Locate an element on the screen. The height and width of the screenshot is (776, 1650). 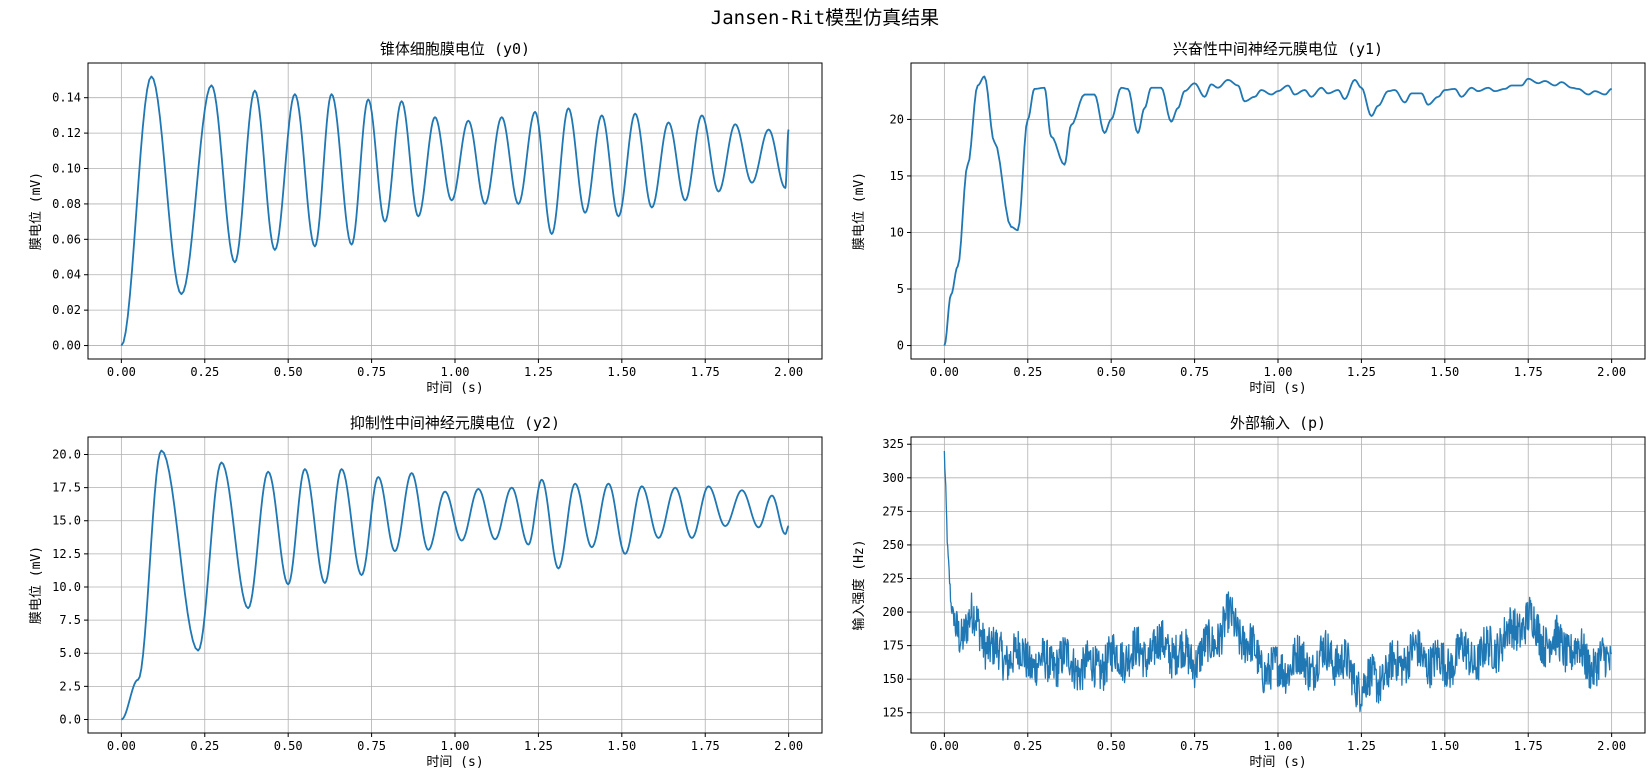
y-tick-label: 225 is located at coordinates (893, 578).